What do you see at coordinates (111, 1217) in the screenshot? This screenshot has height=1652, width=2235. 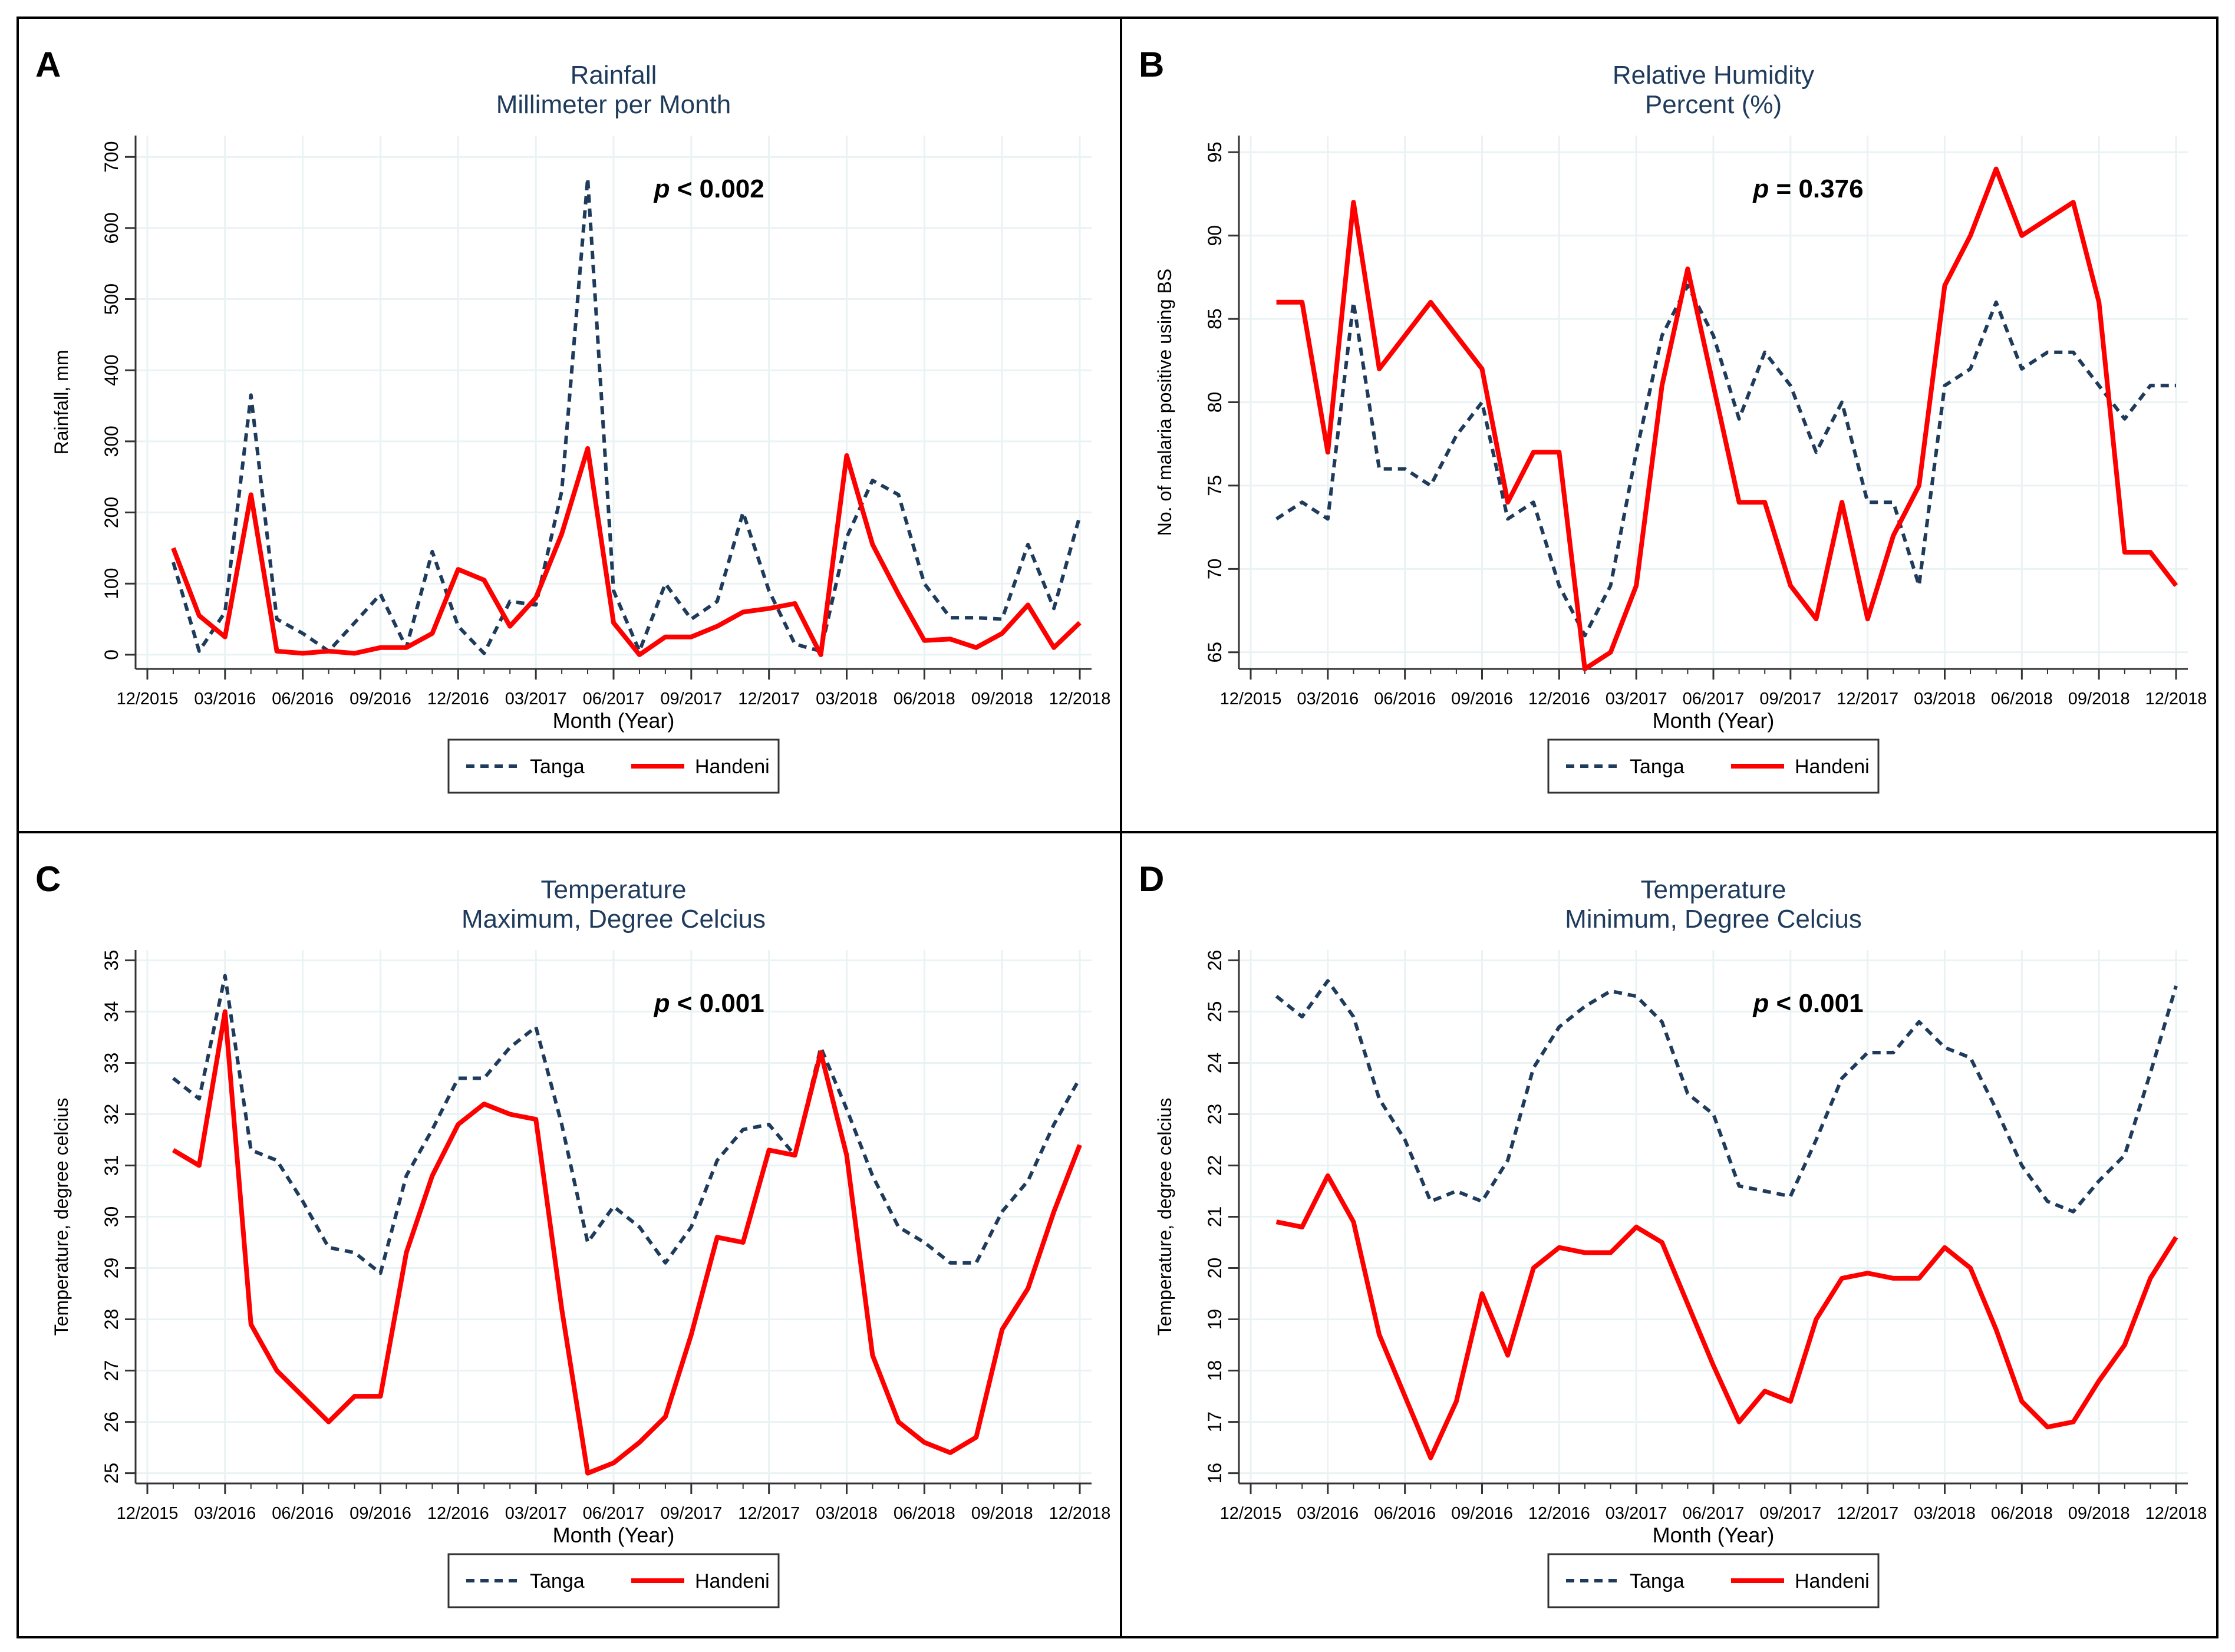 I see `y-tick-label: 30` at bounding box center [111, 1217].